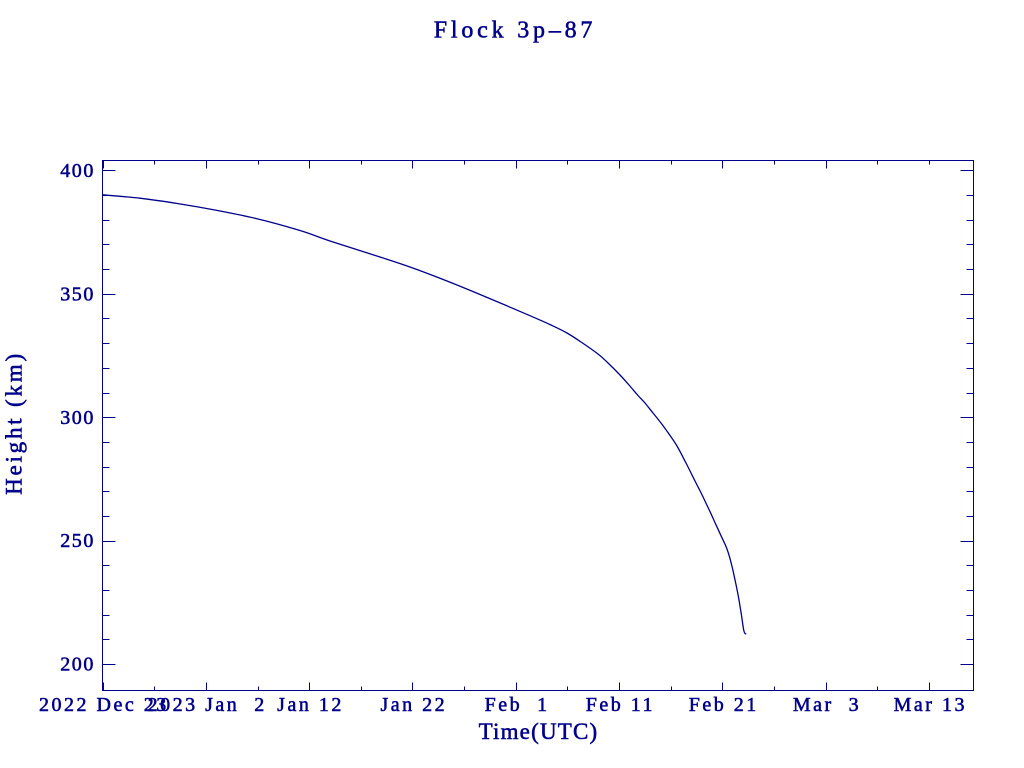  I want to click on svg-text: Time(UTC), so click(539, 731).